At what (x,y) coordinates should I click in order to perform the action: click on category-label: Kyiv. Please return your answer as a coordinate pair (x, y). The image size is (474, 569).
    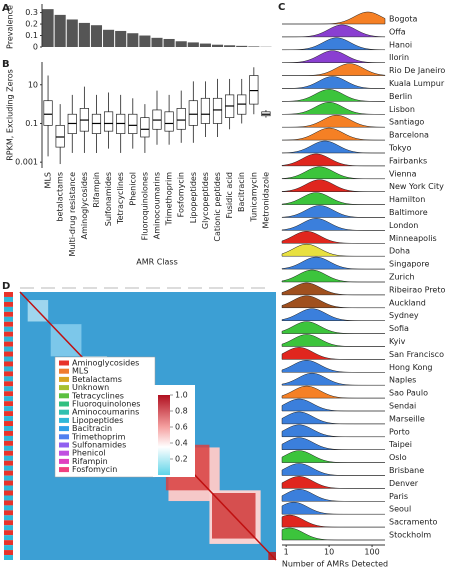
    Looking at the image, I should click on (397, 341).